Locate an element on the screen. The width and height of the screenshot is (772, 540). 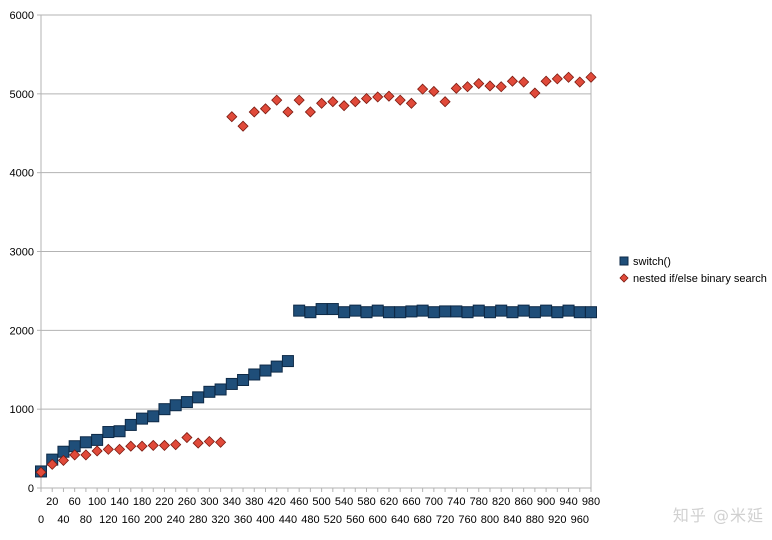
x-tick-label: 600 is located at coordinates (378, 520).